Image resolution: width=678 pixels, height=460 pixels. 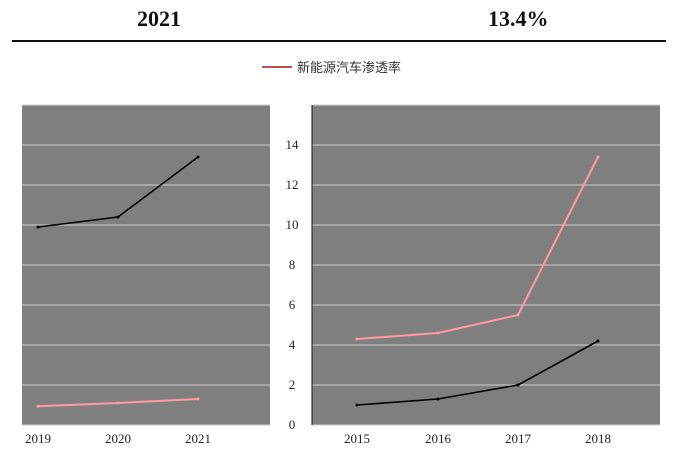 What do you see at coordinates (438, 438) in the screenshot?
I see `right-x-tick-label: 2016` at bounding box center [438, 438].